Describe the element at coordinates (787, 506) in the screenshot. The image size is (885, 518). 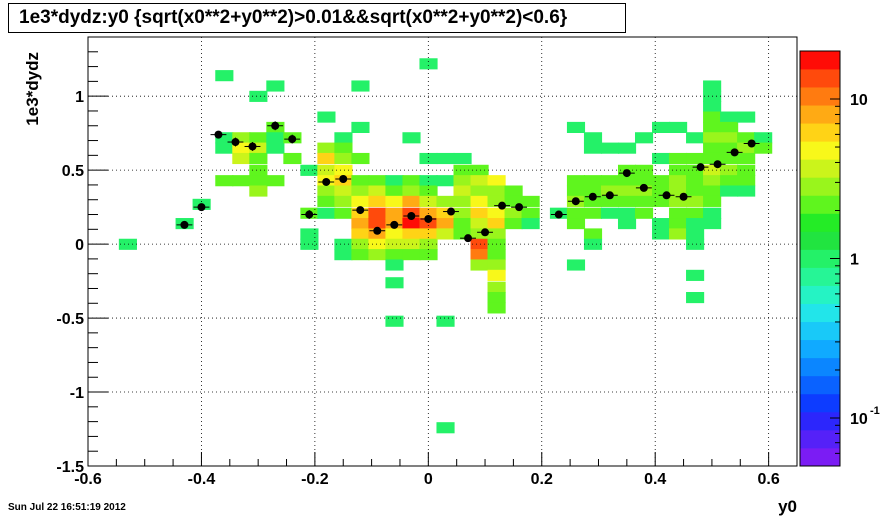
I see `x-axis-title: y0` at that location.